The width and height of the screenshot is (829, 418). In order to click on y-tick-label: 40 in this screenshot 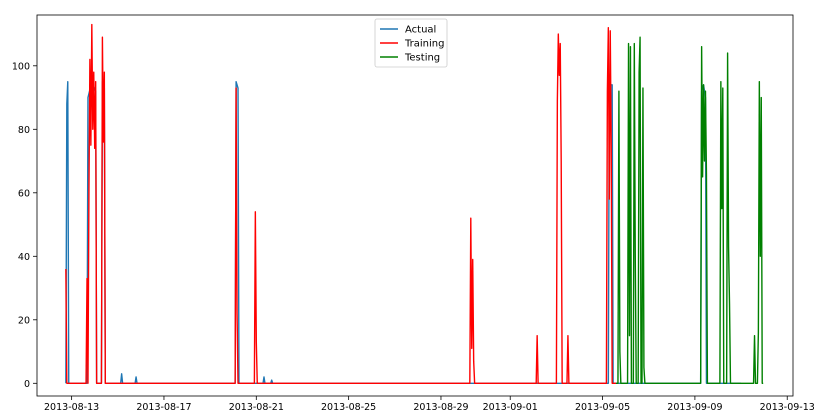, I will do `click(24, 257)`.